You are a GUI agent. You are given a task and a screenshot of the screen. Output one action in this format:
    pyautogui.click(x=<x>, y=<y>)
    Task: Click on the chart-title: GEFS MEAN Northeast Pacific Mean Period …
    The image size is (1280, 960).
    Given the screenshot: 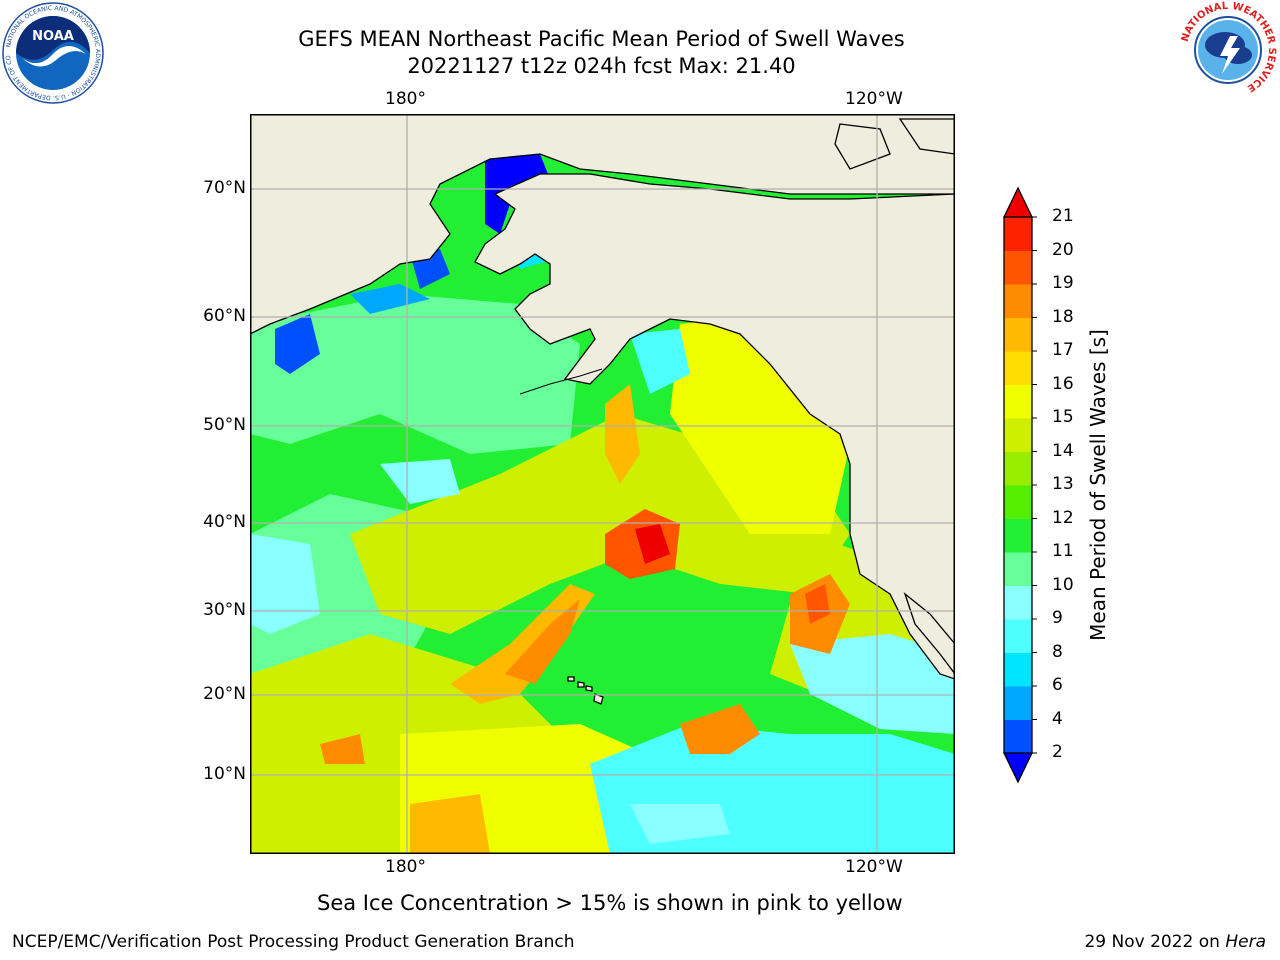 What is the action you would take?
    pyautogui.click(x=601, y=39)
    